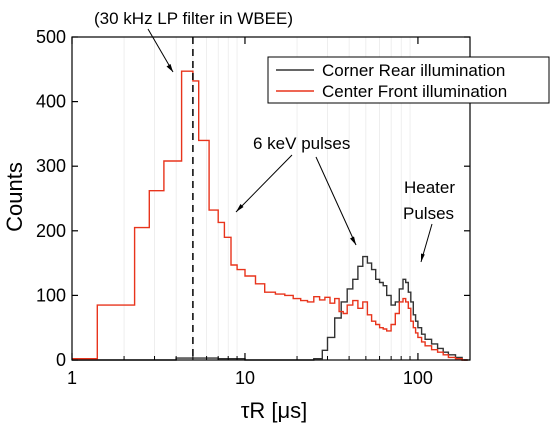 The width and height of the screenshot is (550, 435). I want to click on arrow-pulses-right-head, so click(353, 240).